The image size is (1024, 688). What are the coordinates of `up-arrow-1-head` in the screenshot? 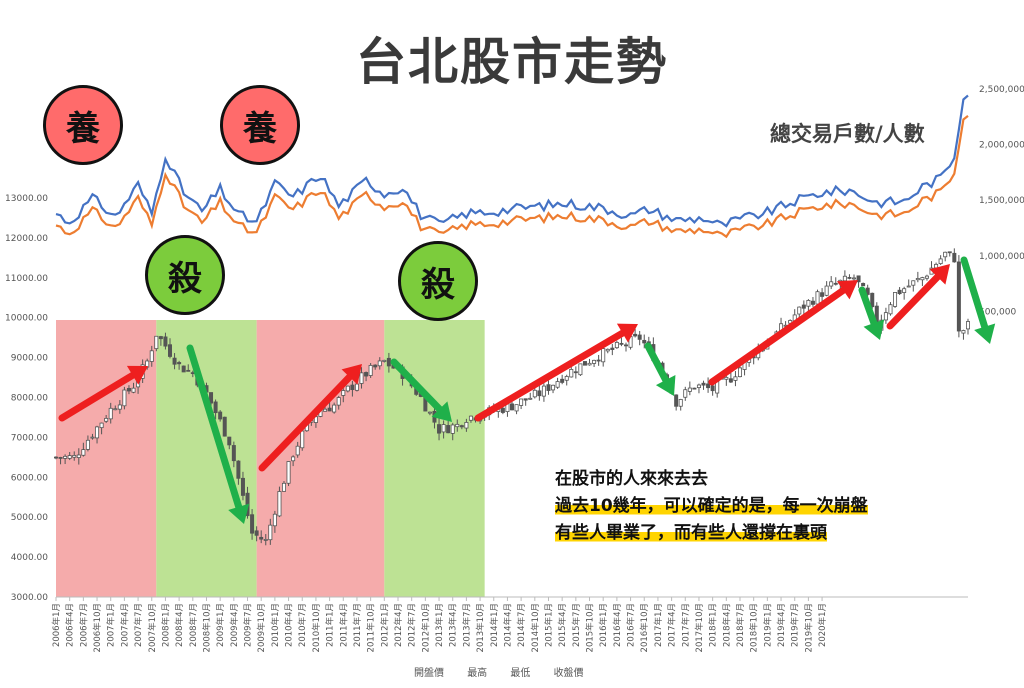 It's located at (137, 375).